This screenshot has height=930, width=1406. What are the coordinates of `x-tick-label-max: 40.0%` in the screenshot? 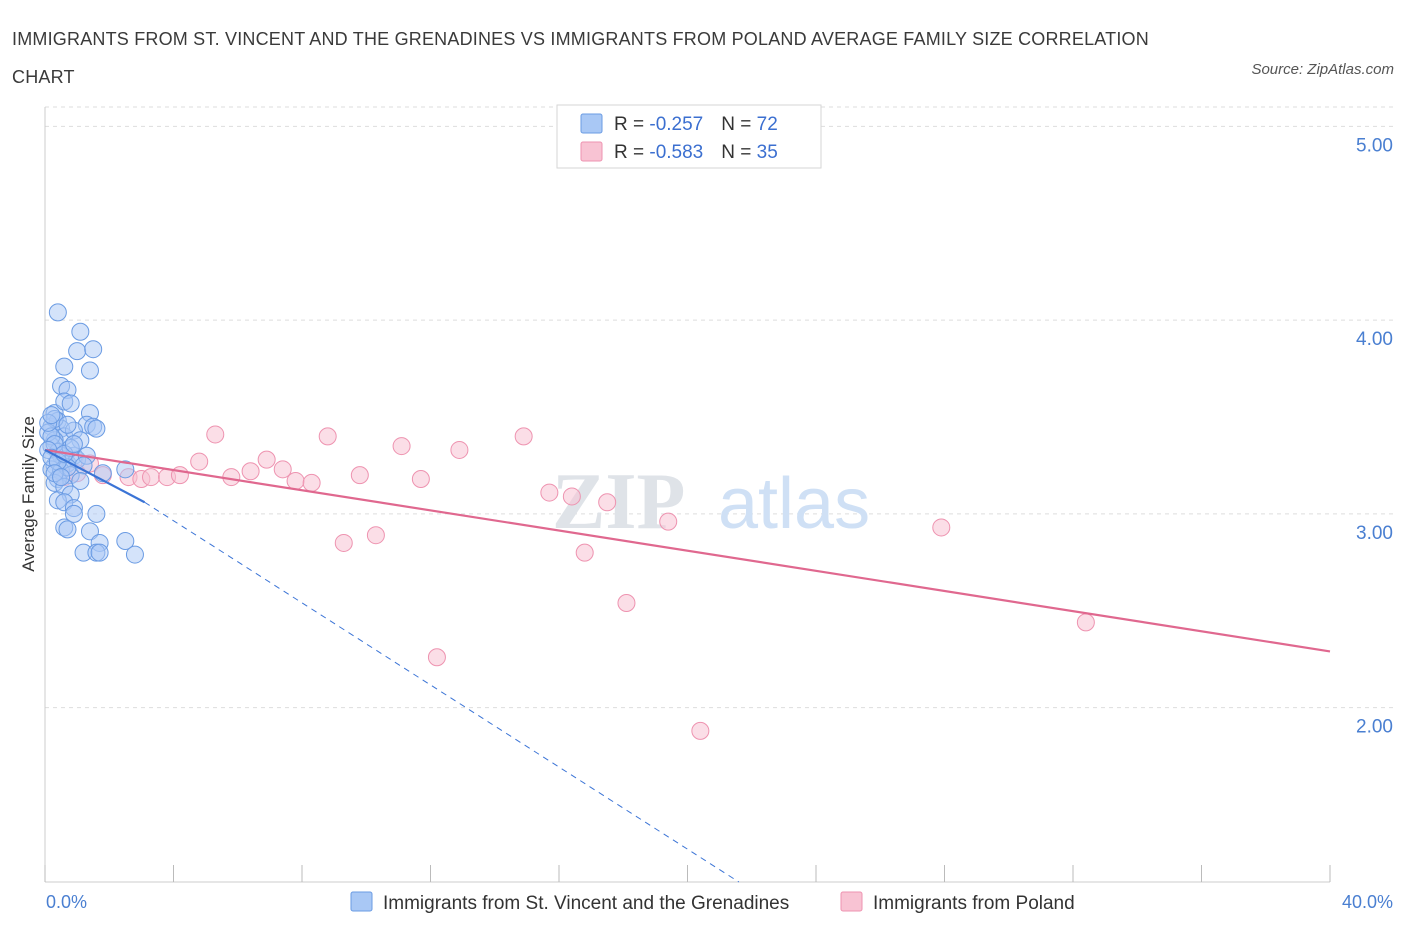 It's located at (1367, 902).